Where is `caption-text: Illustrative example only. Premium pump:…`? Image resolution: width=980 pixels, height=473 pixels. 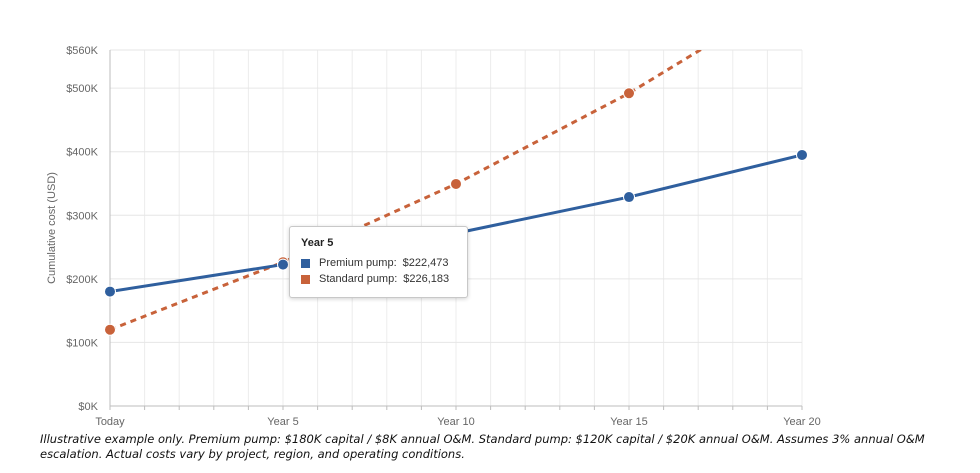 caption-text: Illustrative example only. Premium pump:… is located at coordinates (482, 446).